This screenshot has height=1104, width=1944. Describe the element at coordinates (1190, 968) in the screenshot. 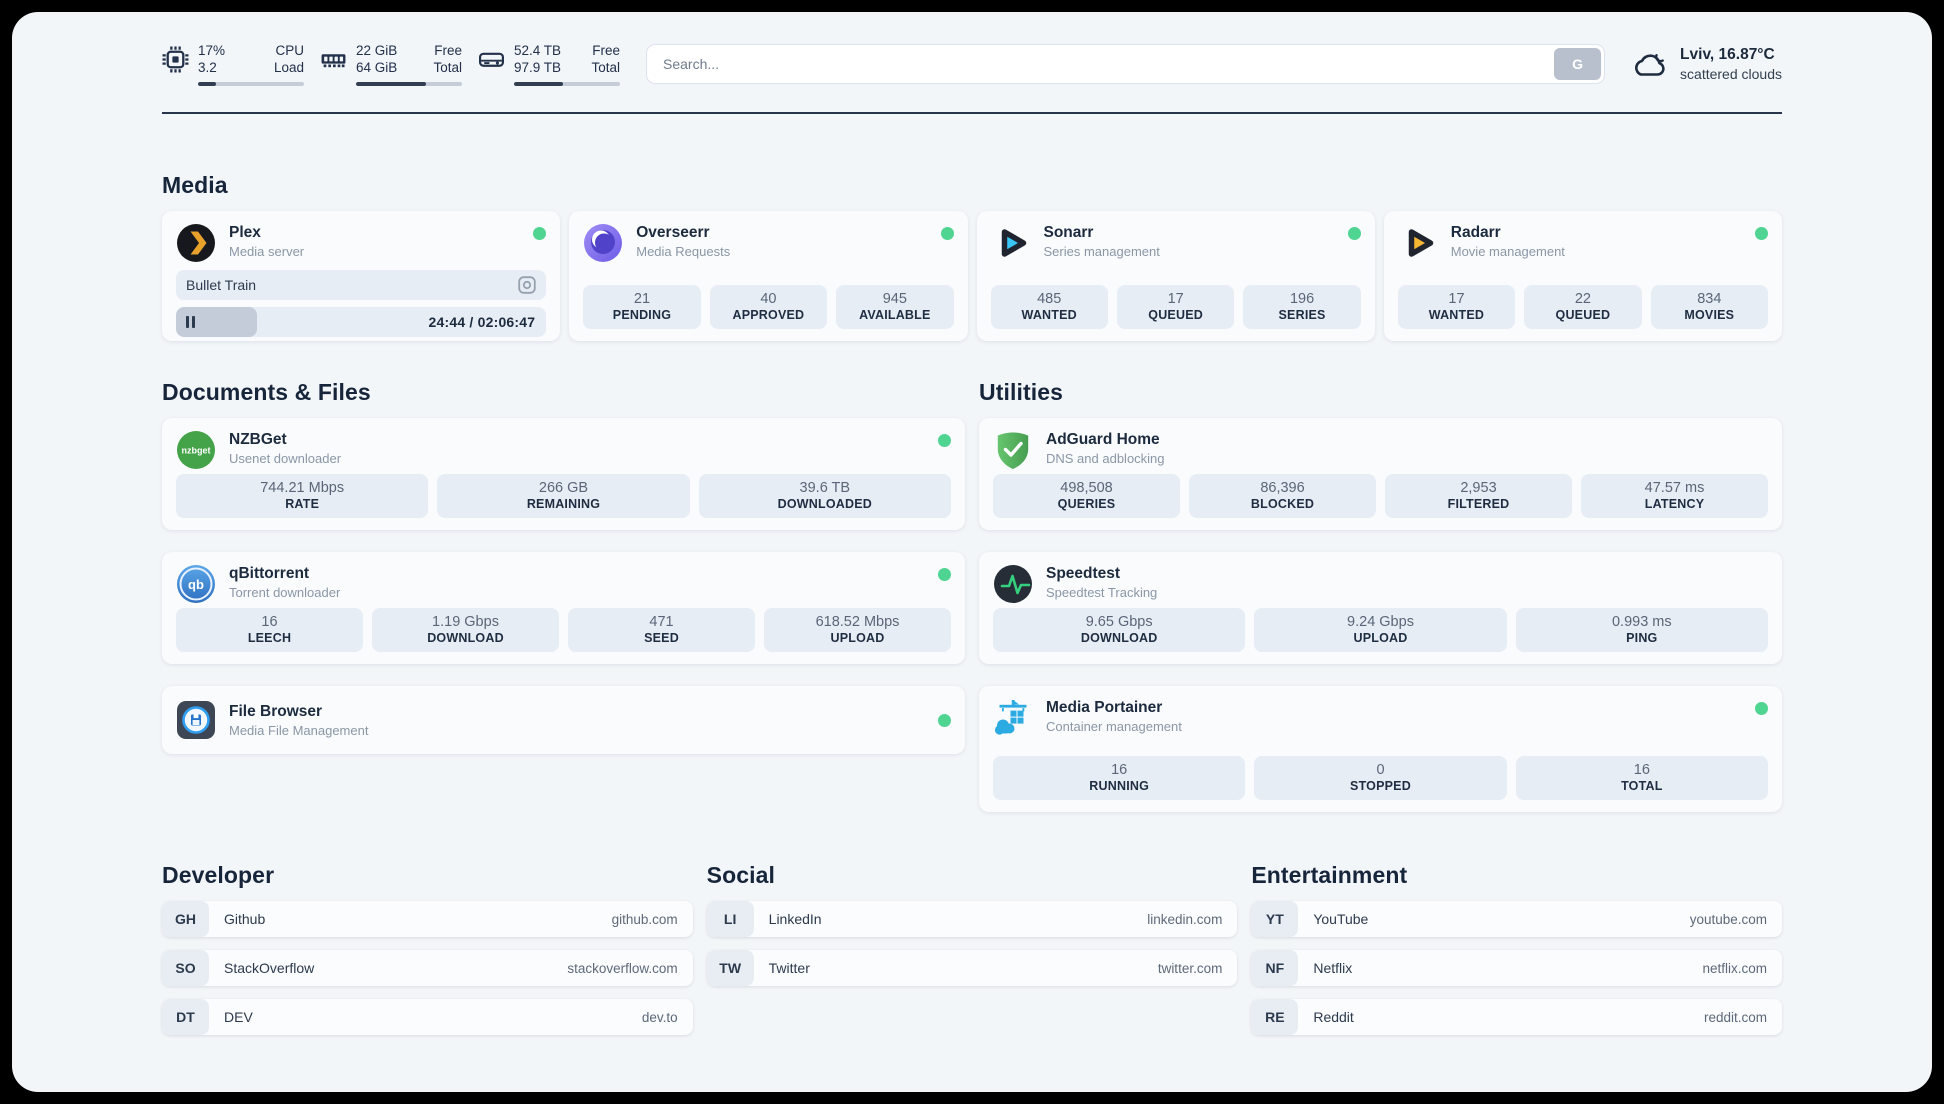

I see `bookmark-domain: twitter.com` at that location.